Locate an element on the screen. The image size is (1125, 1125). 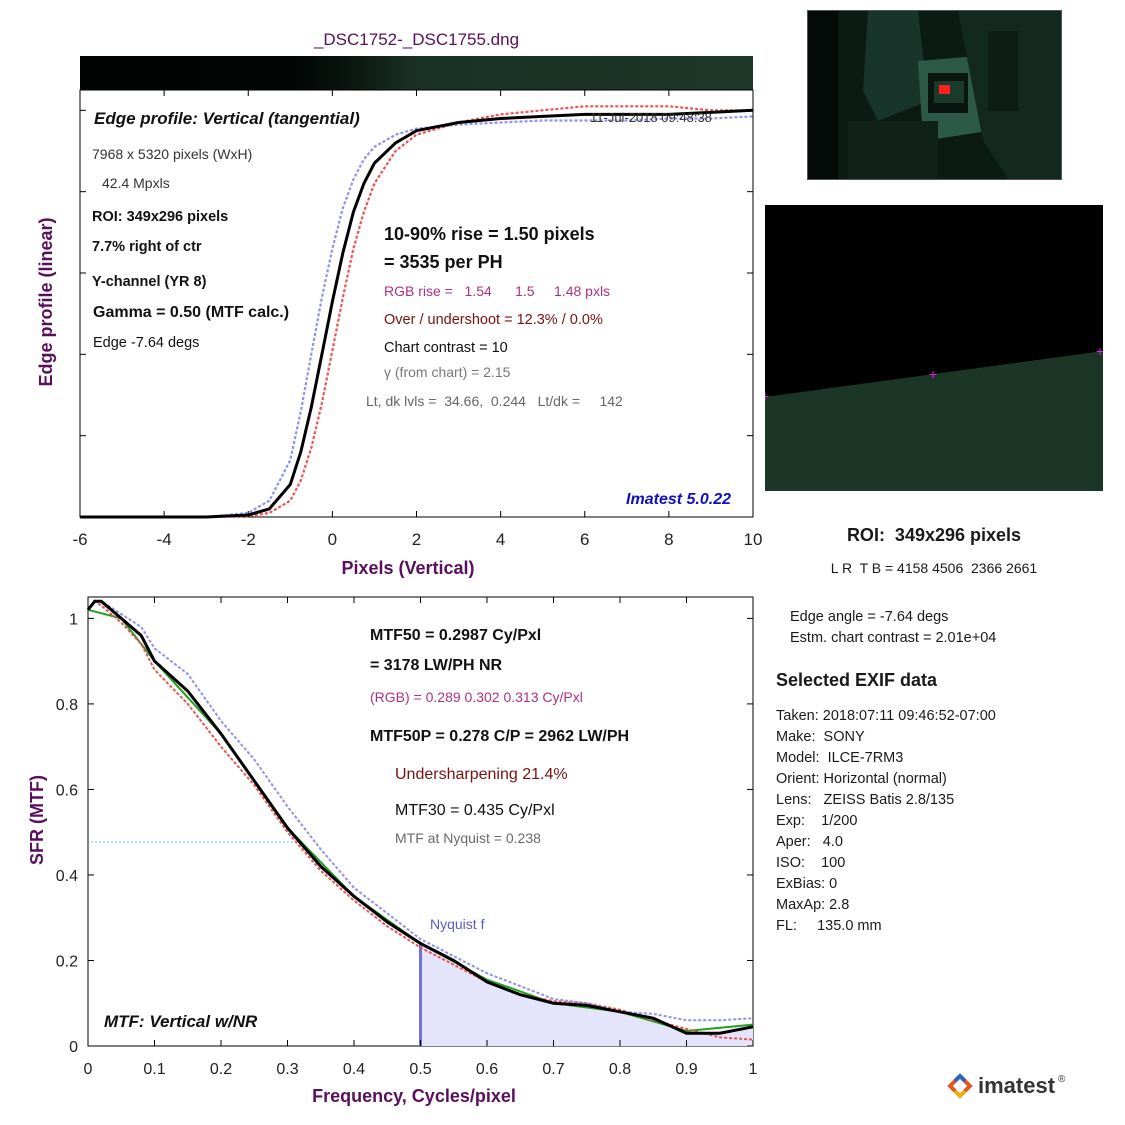
mtf-ytick-label-4: 0.8 is located at coordinates (67, 705).